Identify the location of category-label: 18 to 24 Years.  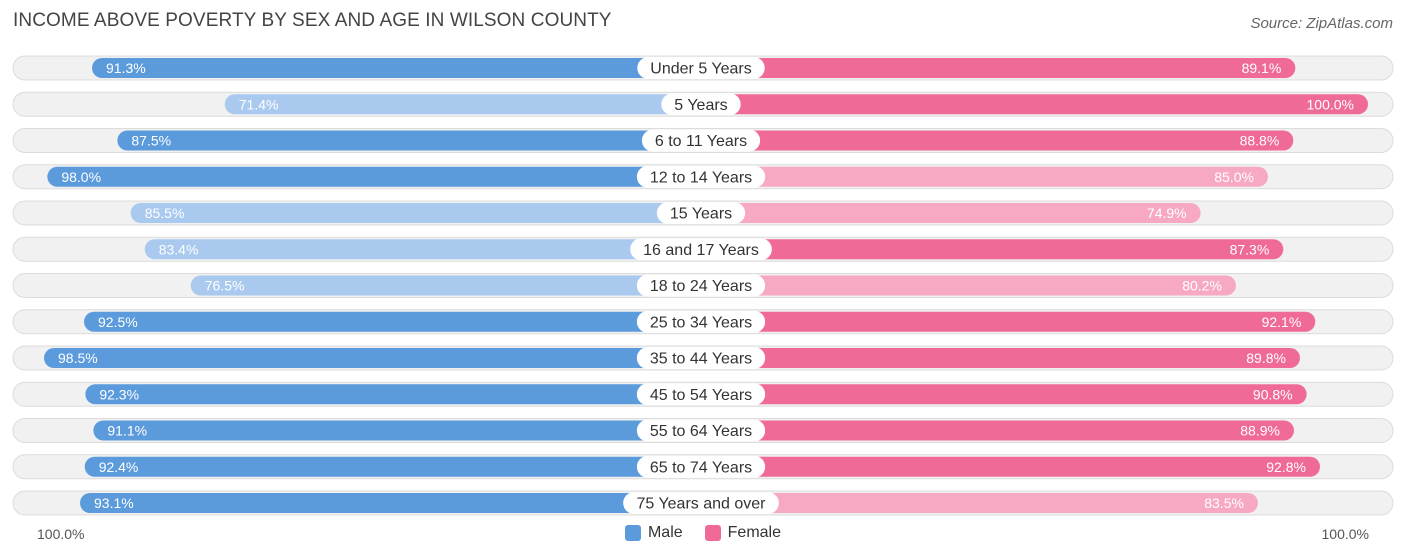
(701, 286).